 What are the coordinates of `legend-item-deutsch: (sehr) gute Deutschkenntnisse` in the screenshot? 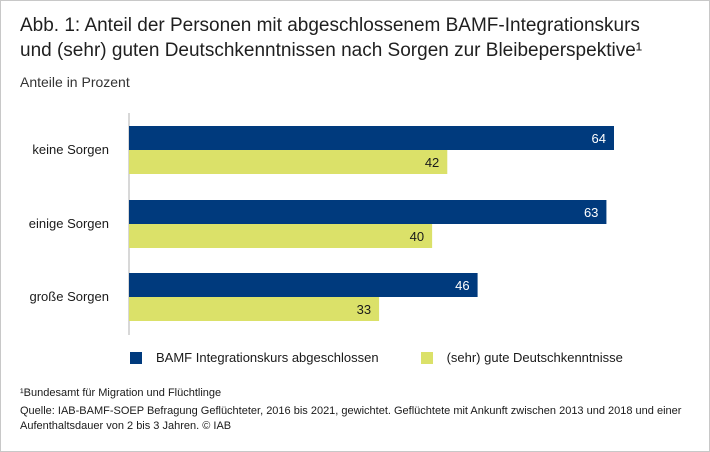 It's located at (521, 357).